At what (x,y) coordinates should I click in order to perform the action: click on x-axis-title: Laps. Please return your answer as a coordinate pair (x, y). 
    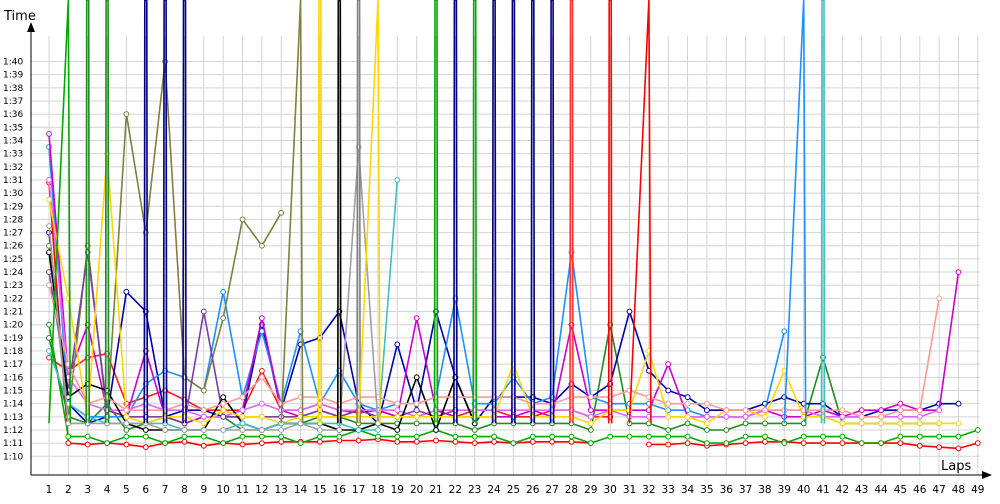
    Looking at the image, I should click on (956, 466).